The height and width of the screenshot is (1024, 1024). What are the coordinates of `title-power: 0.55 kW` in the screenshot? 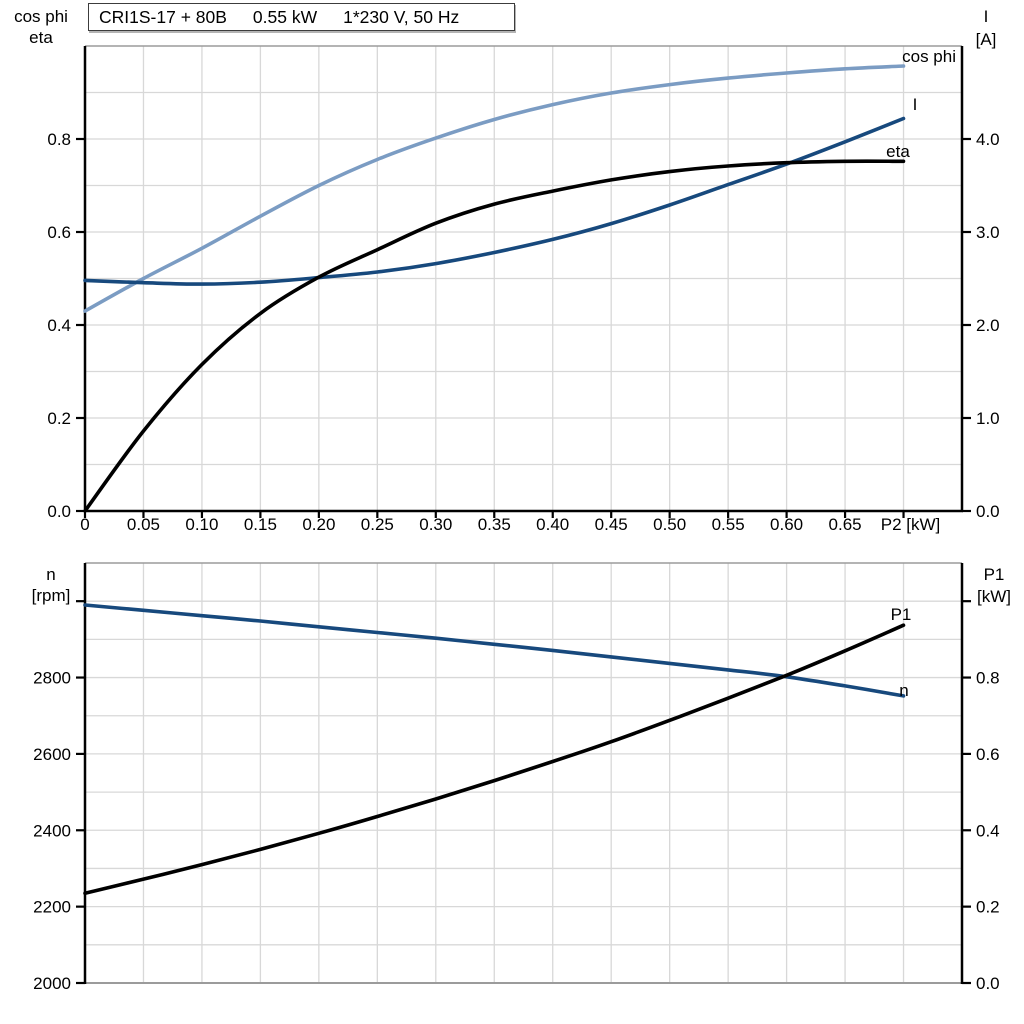 It's located at (285, 16).